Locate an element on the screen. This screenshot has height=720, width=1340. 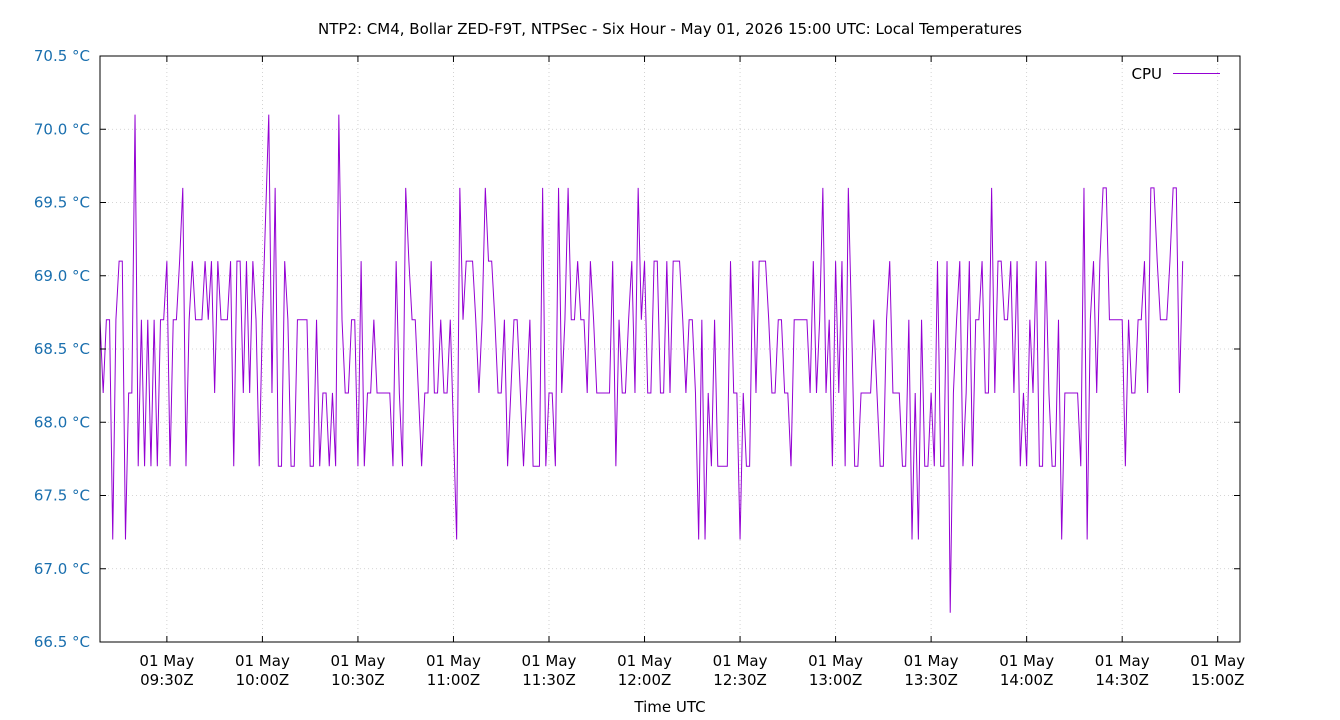
legend-label-cpu: CPU is located at coordinates (1147, 74).